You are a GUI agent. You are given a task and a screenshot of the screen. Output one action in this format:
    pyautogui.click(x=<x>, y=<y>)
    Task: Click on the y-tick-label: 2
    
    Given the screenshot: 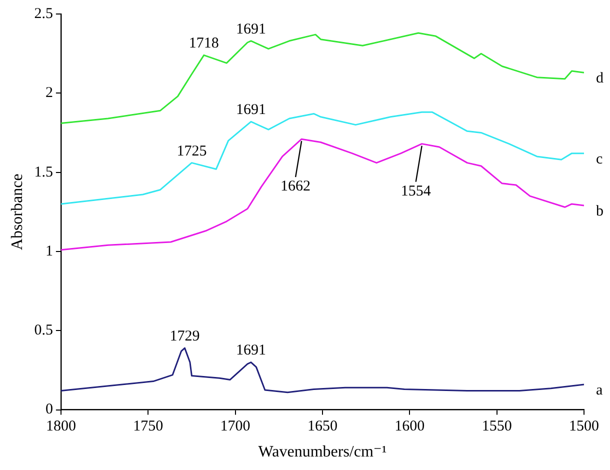 What is the action you would take?
    pyautogui.click(x=49, y=93)
    